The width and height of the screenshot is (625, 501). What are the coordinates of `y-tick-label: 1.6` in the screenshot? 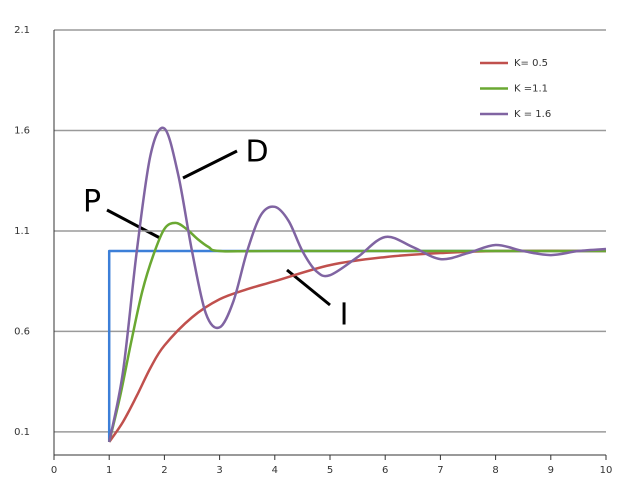 It's located at (22, 130).